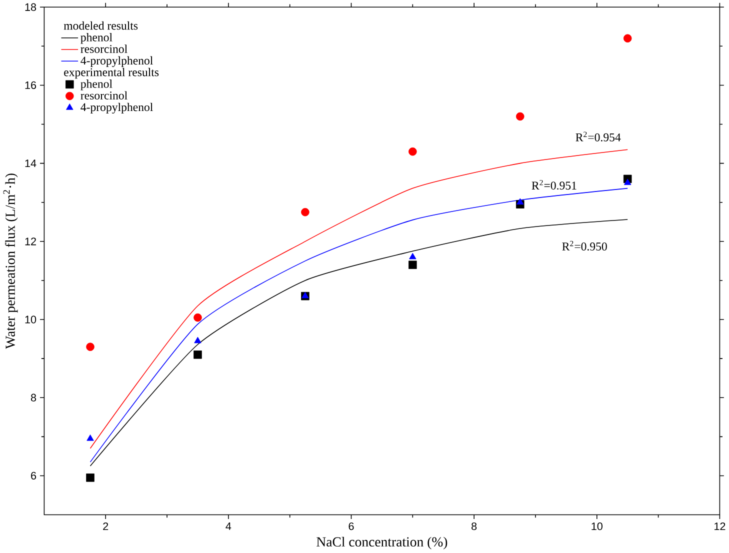 The height and width of the screenshot is (553, 729). I want to click on y-axis-title: Water permeation flux (L/m$^{2}$·h), so click(10, 262).